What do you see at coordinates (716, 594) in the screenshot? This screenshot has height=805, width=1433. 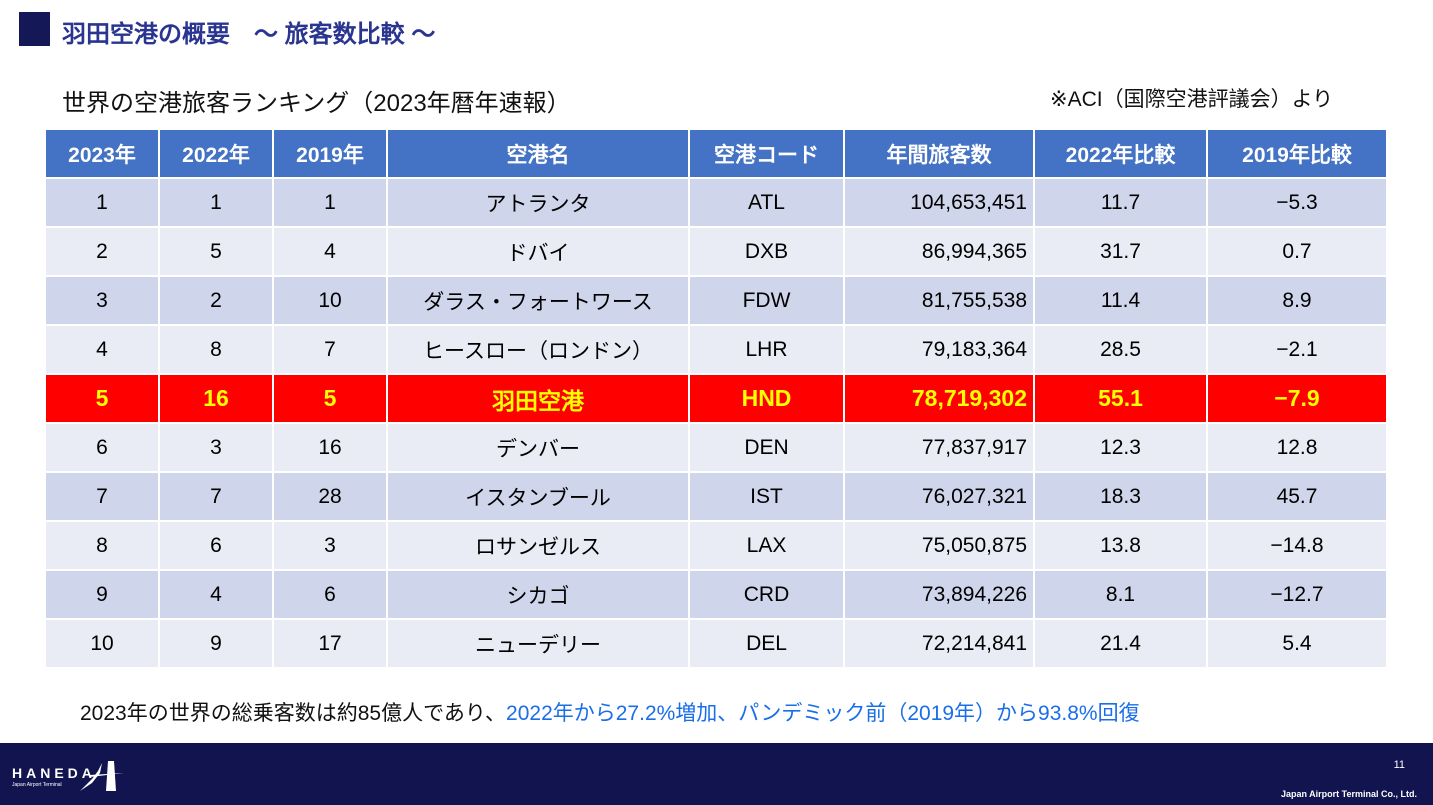 I see `table-row: 9 4 6 シカゴ CRD 73,894,226 8.1 −12.7` at bounding box center [716, 594].